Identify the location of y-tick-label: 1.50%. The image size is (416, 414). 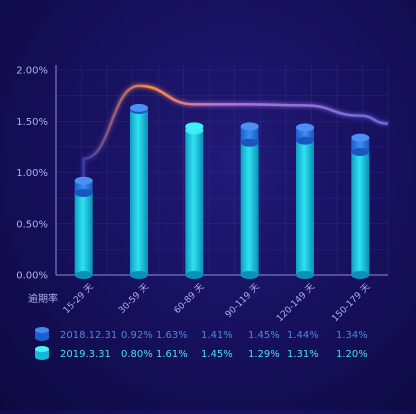
(32, 122).